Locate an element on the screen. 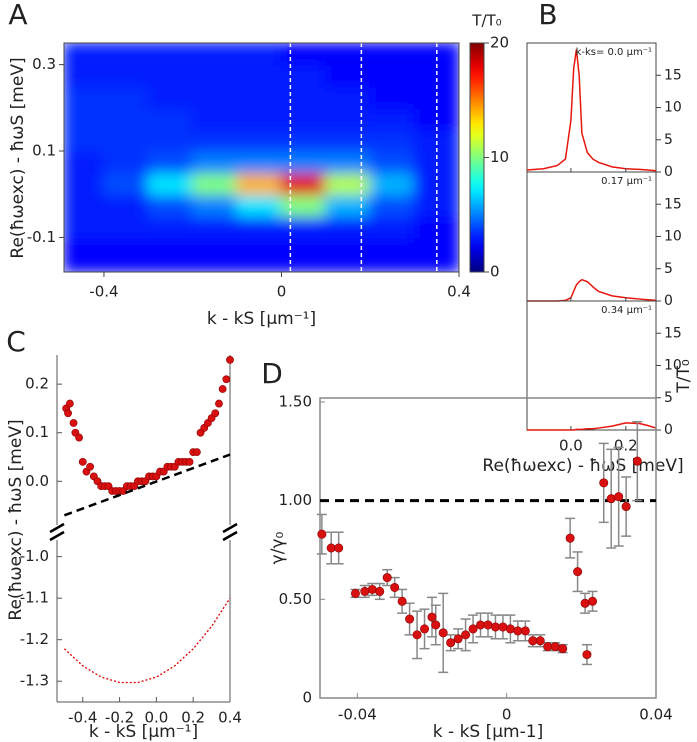 The height and width of the screenshot is (742, 697). y-tick-label: -1.2 is located at coordinates (34, 639).